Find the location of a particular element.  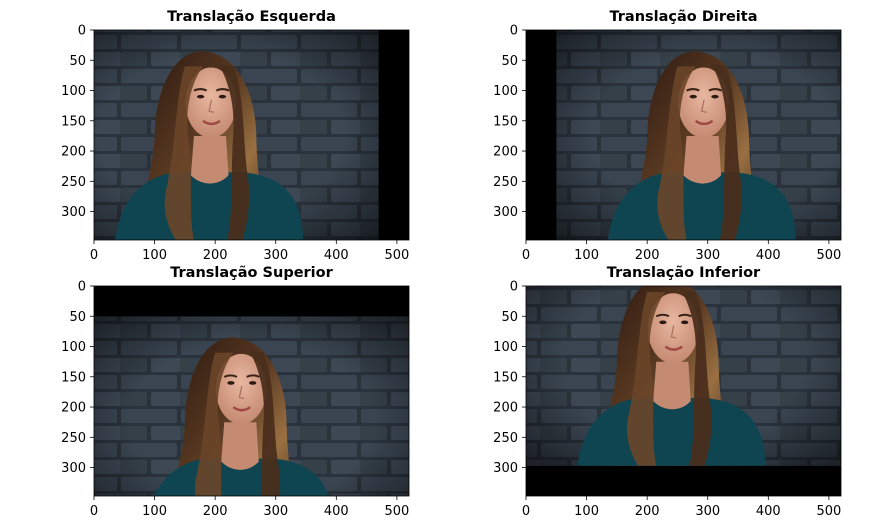

subplot-title: Translação Direita is located at coordinates (683, 17).